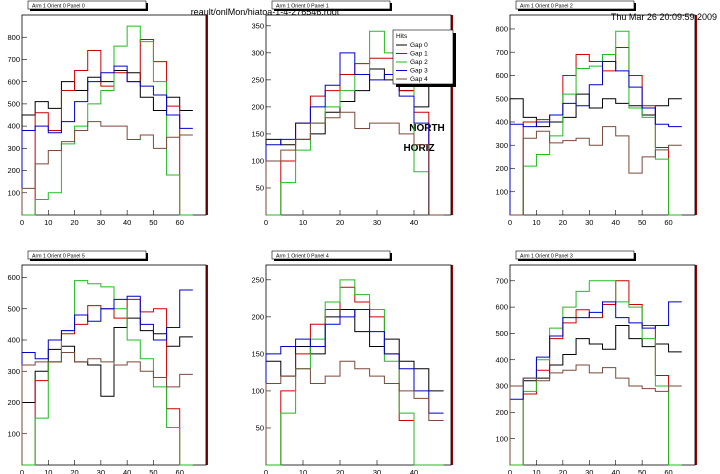 The width and height of the screenshot is (720, 474). What do you see at coordinates (419, 62) in the screenshot?
I see `legend-entry: Gap 2` at bounding box center [419, 62].